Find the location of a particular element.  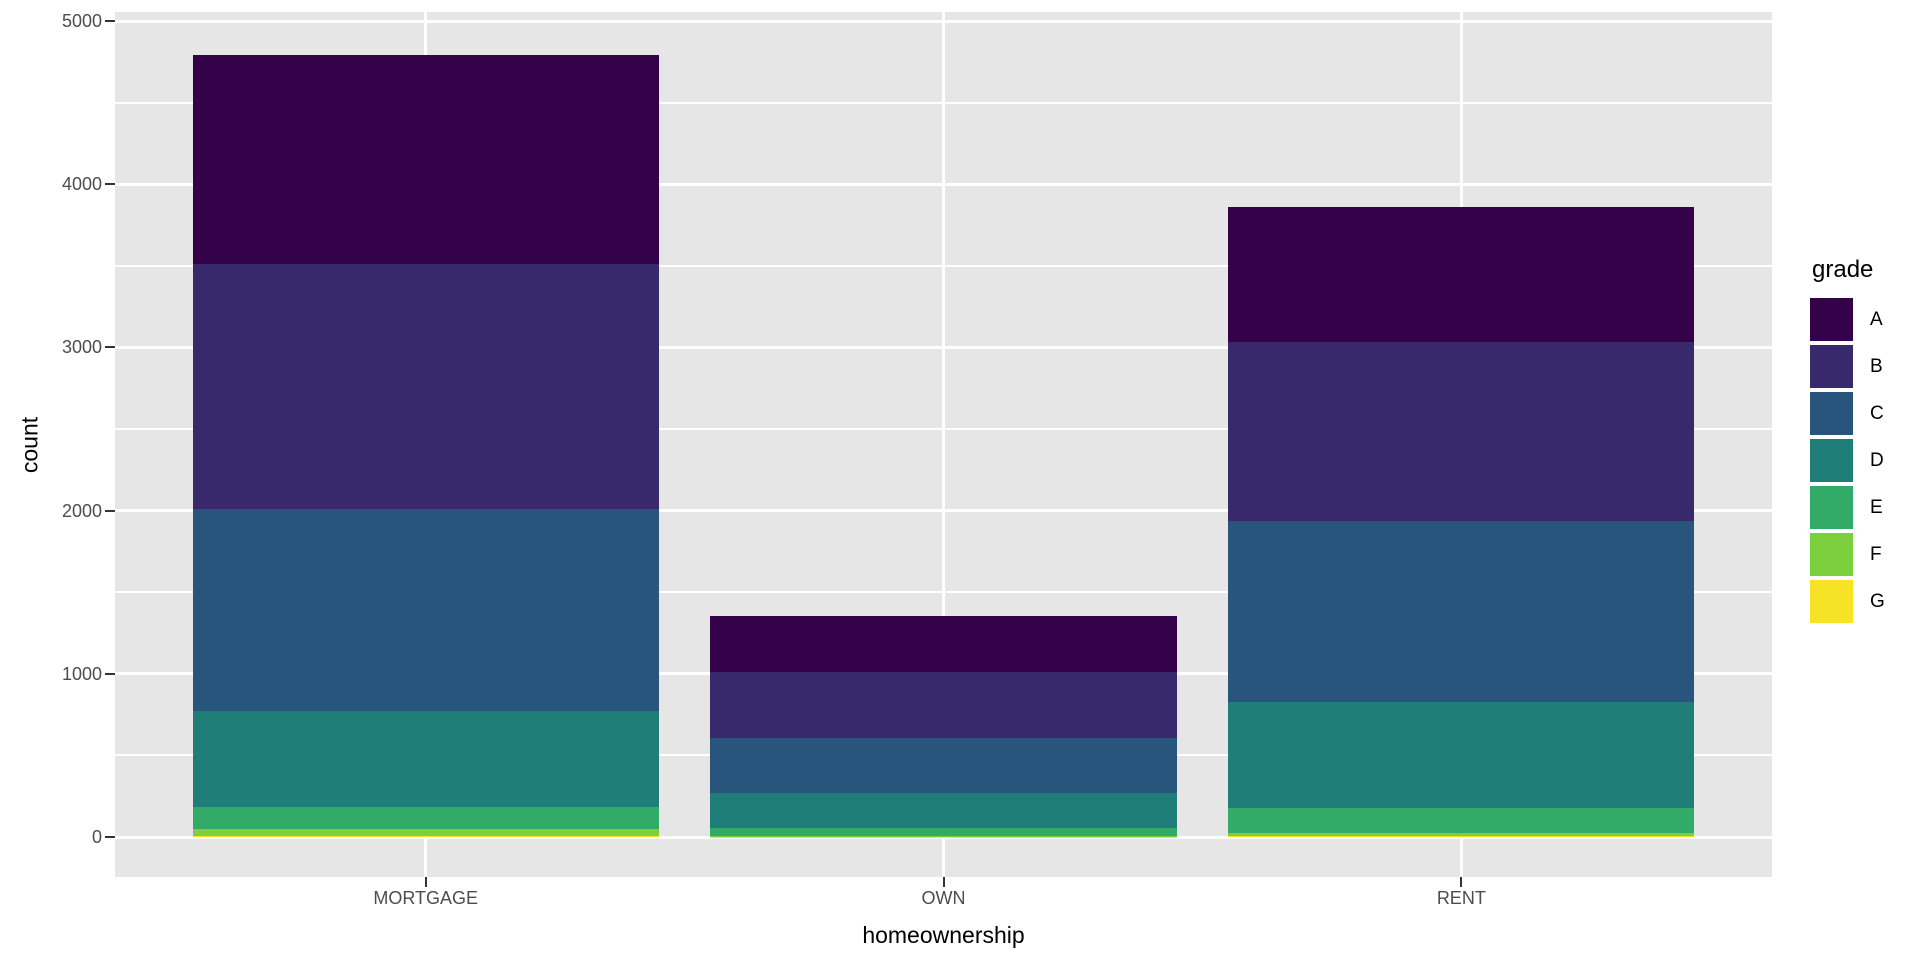

gridline-vertical is located at coordinates (943, 444).